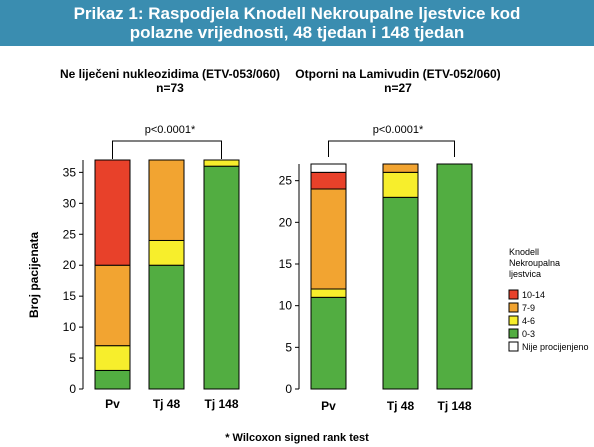  What do you see at coordinates (528, 308) in the screenshot?
I see `legend-label-7-9: 7-9` at bounding box center [528, 308].